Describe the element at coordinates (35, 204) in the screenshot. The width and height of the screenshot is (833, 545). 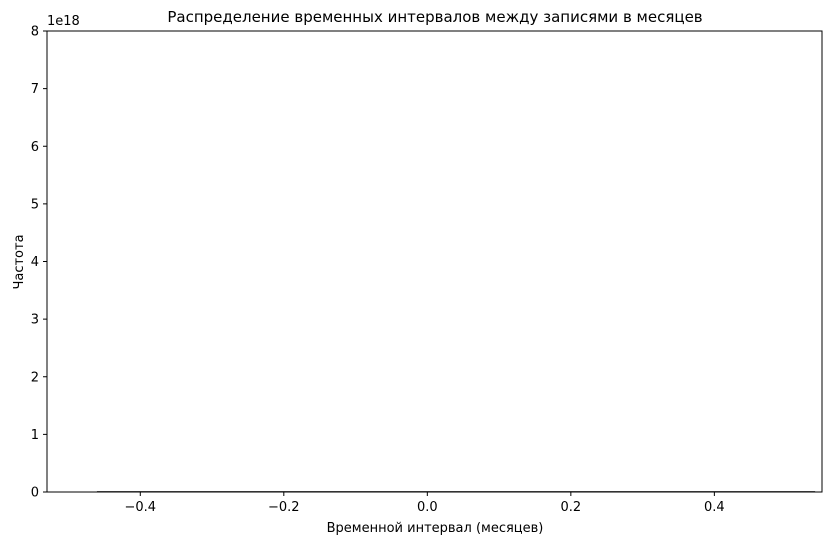
I see `y-tick-label: 5` at that location.